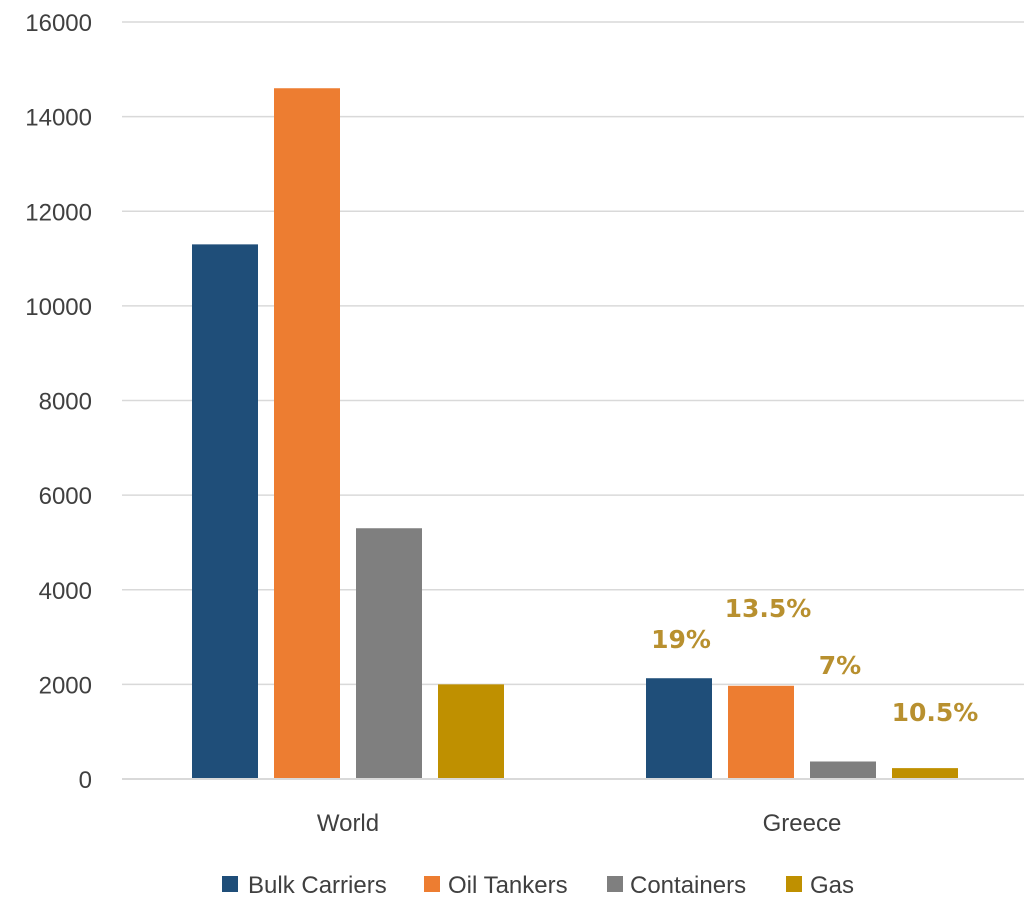 The image size is (1024, 898). What do you see at coordinates (58, 307) in the screenshot?
I see `y-tick-label: 10000` at bounding box center [58, 307].